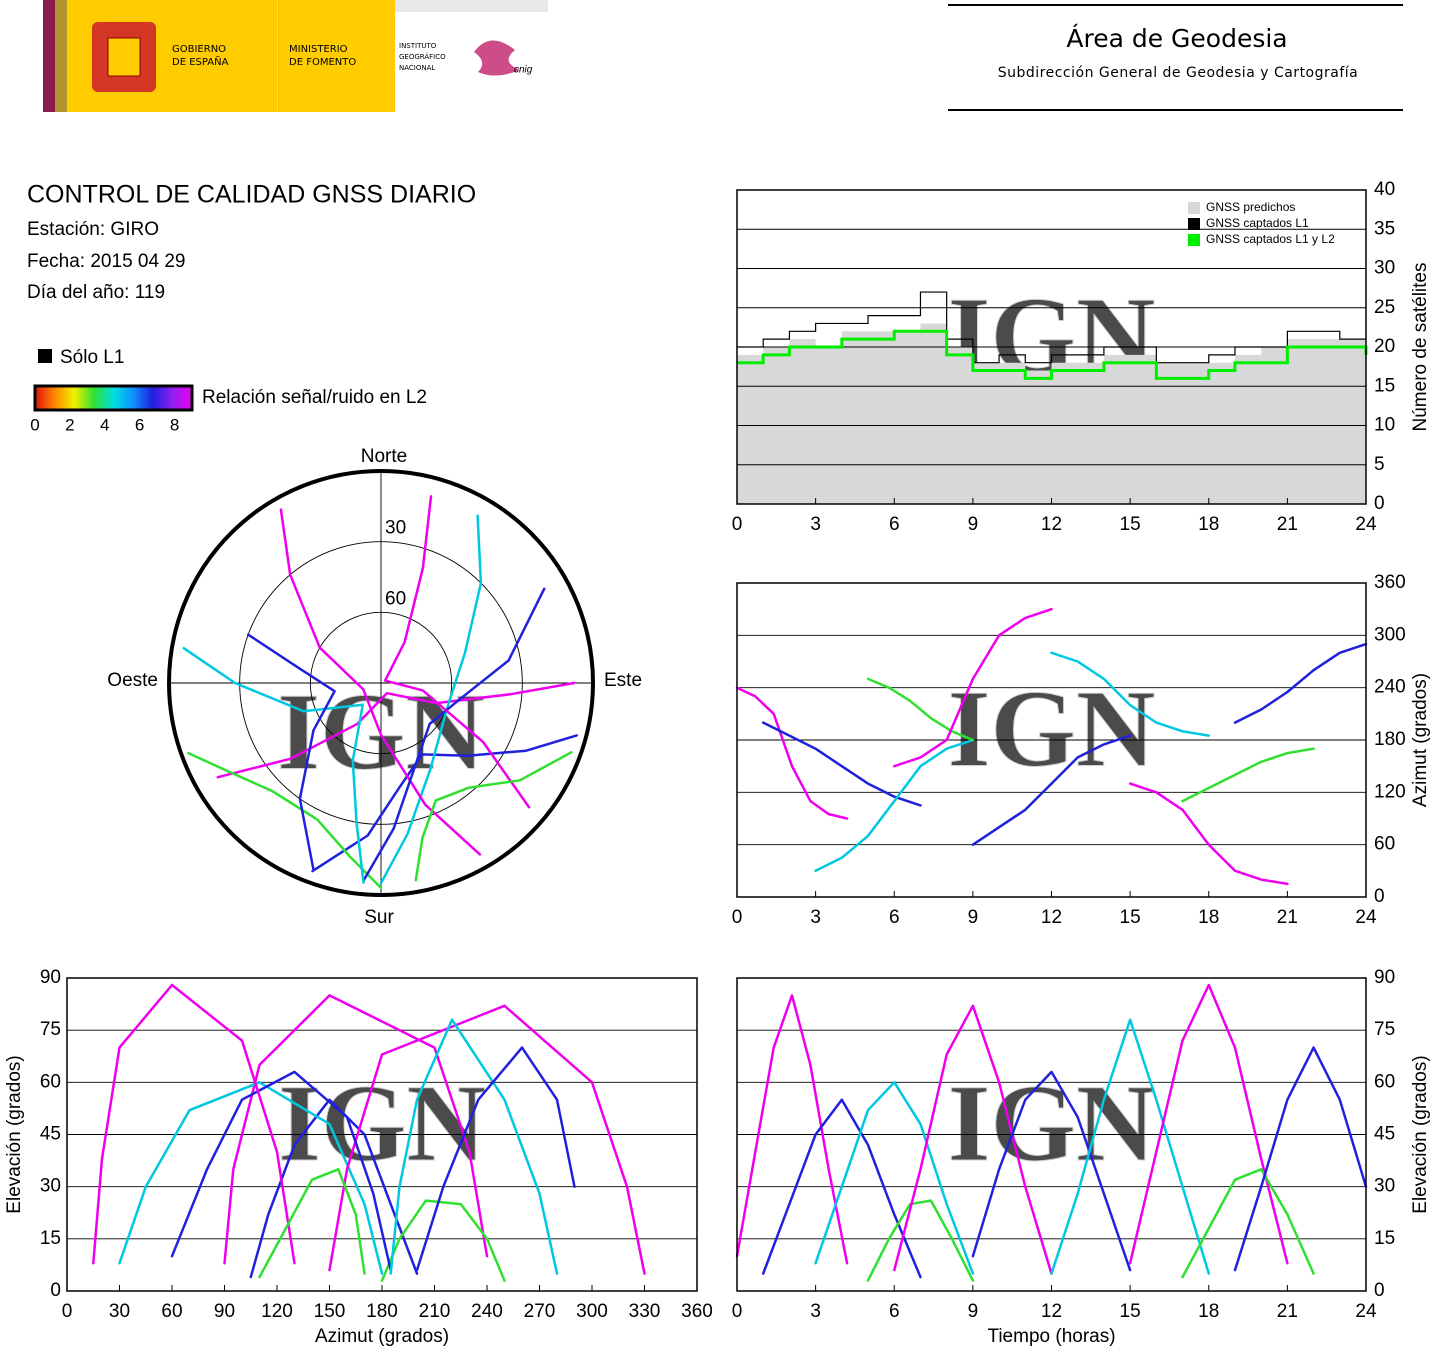  I want to click on x-tick-label: 330, so click(645, 1311).